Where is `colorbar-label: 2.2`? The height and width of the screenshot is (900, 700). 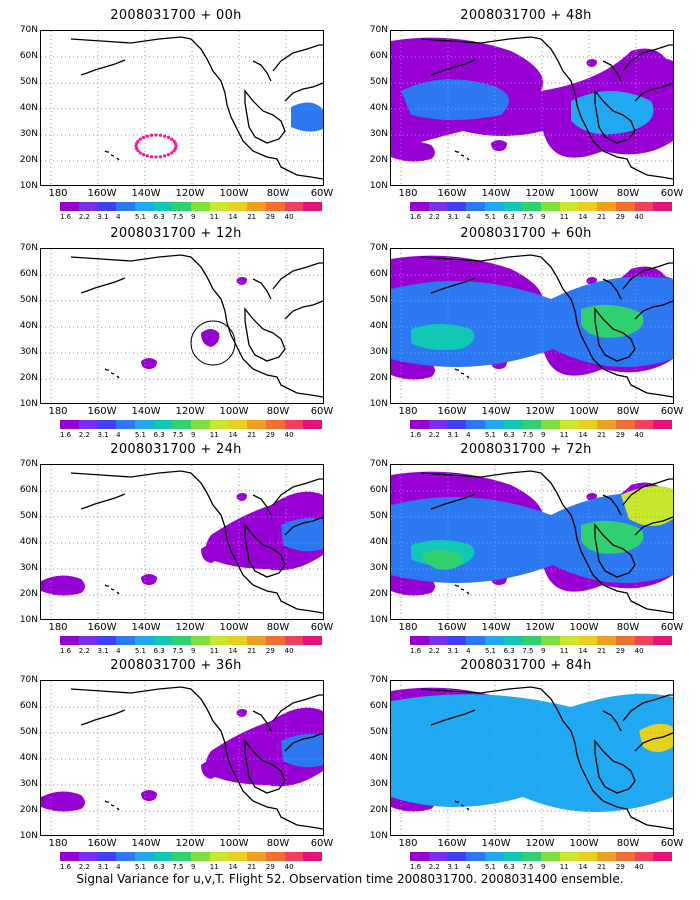
colorbar-label: 2.2 is located at coordinates (84, 217).